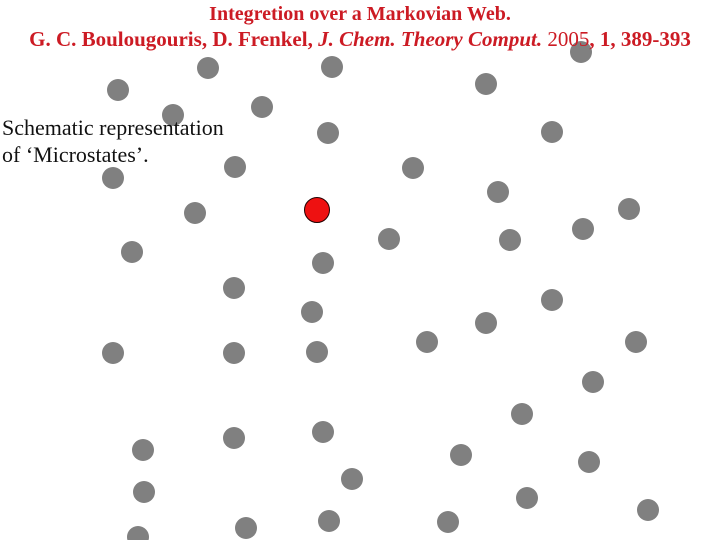  What do you see at coordinates (360, 14) in the screenshot?
I see `title-line1: Integretion over a Markovian Web.` at bounding box center [360, 14].